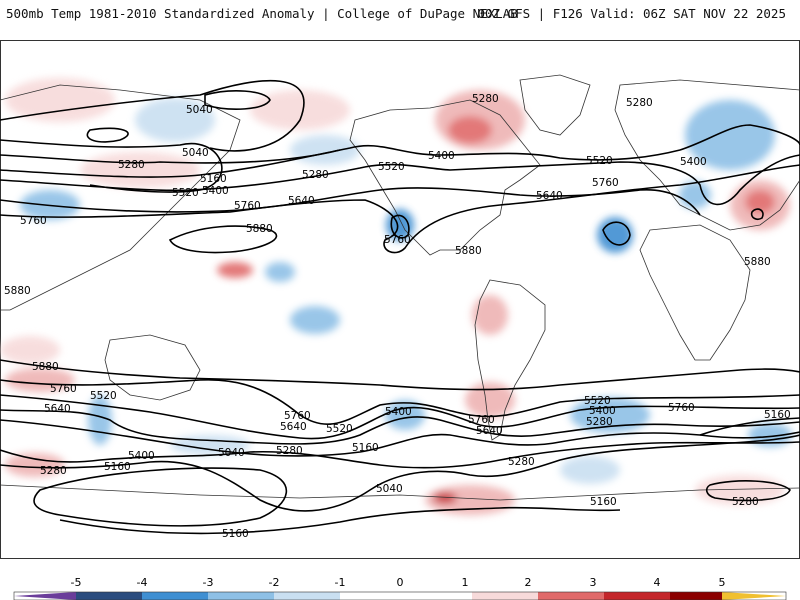  What do you see at coordinates (400, 455) in the screenshot?
I see `contour-5280-south` at bounding box center [400, 455].